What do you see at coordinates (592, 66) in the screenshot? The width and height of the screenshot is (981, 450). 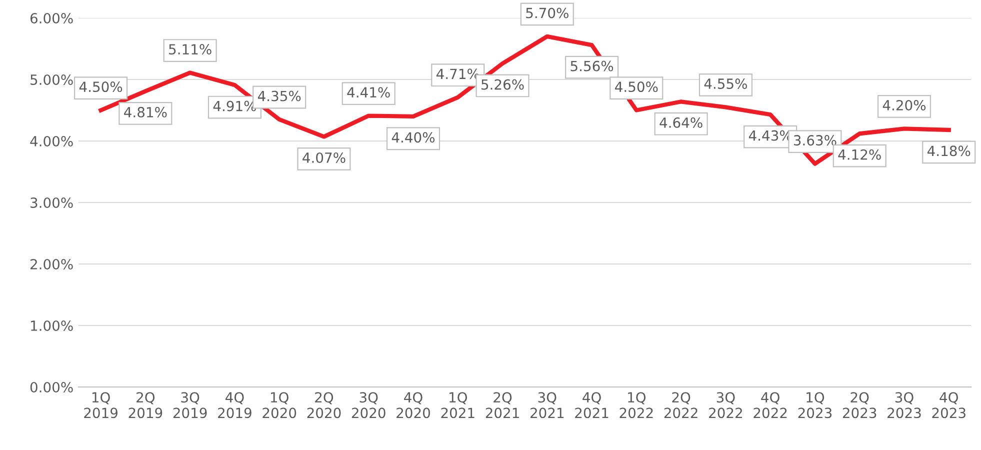 I see `data-label: 5.56%` at bounding box center [592, 66].